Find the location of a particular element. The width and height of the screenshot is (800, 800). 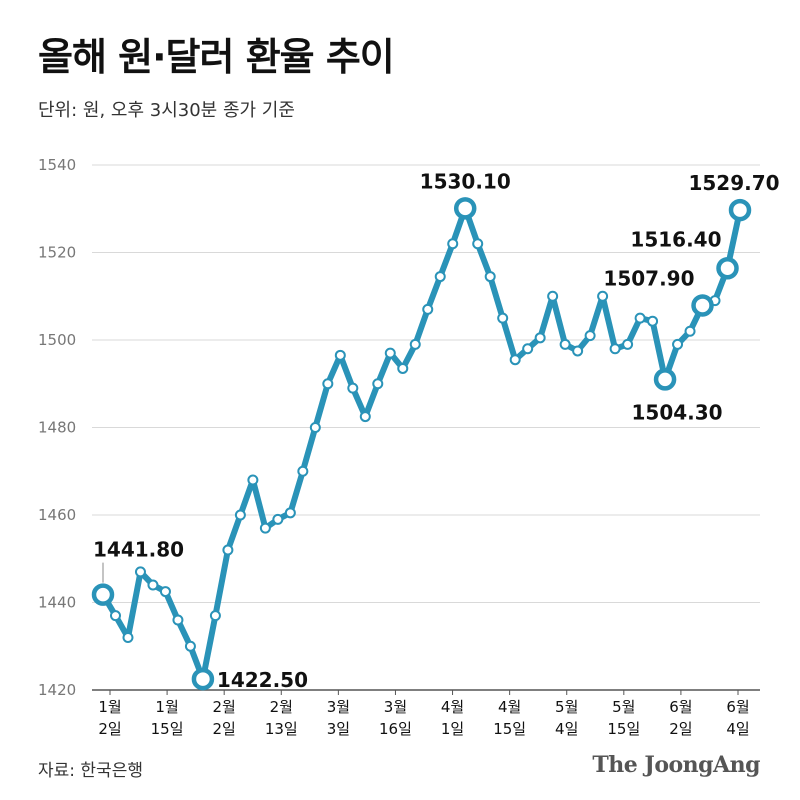

data-label: 1530.10 is located at coordinates (465, 181).